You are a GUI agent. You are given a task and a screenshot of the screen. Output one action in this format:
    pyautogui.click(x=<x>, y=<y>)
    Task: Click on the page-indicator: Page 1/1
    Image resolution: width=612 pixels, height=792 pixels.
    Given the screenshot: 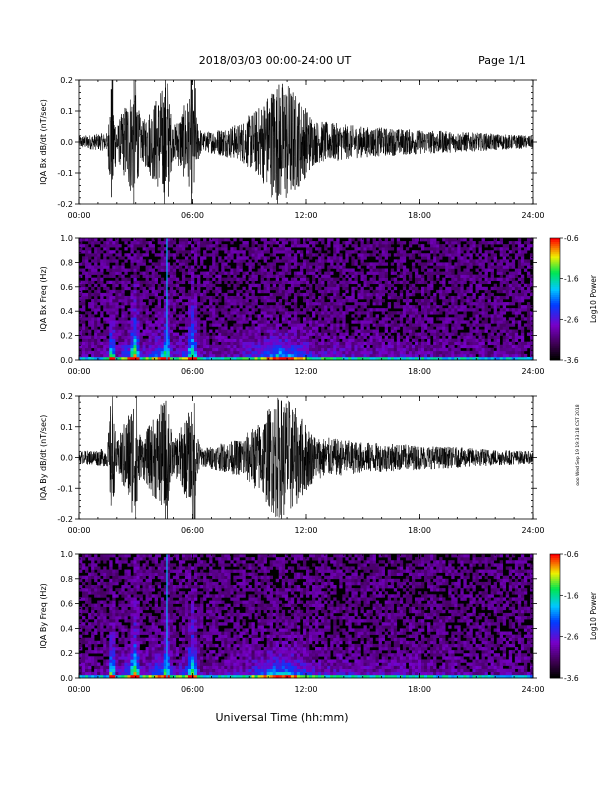 What is the action you would take?
    pyautogui.click(x=502, y=60)
    